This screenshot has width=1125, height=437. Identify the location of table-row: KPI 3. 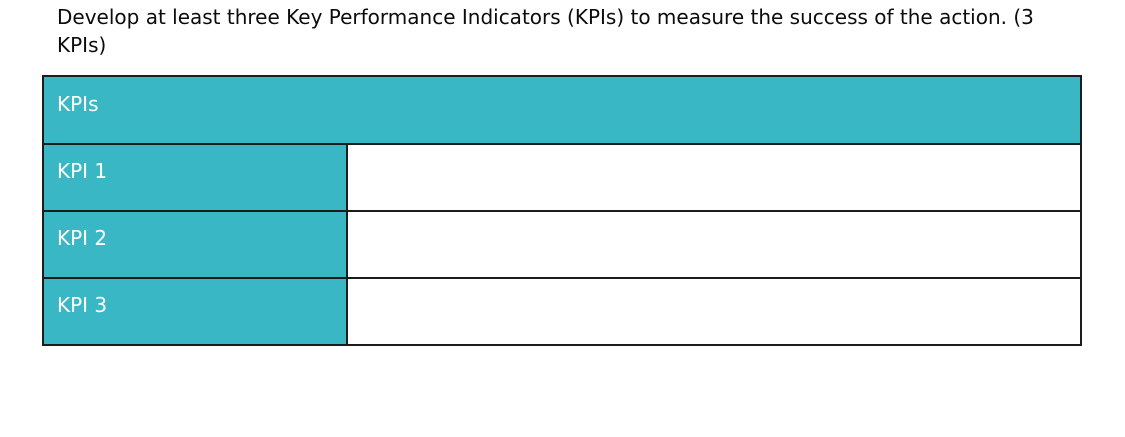
(562, 310).